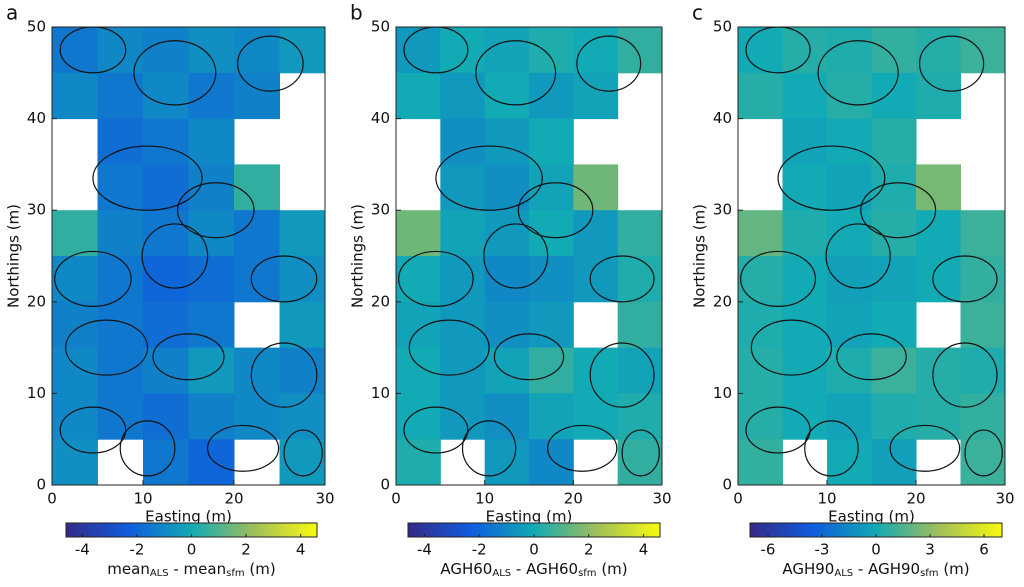 Image resolution: width=1024 pixels, height=587 pixels. Describe the element at coordinates (534, 550) in the screenshot. I see `colorbar-tick-label: 0` at that location.